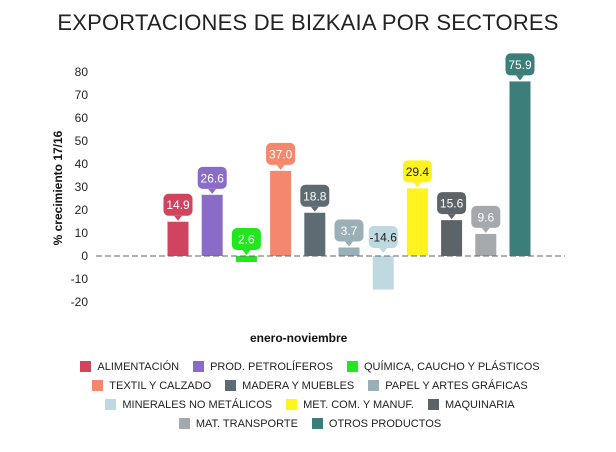  I want to click on data-label-8: 15.6, so click(452, 206).